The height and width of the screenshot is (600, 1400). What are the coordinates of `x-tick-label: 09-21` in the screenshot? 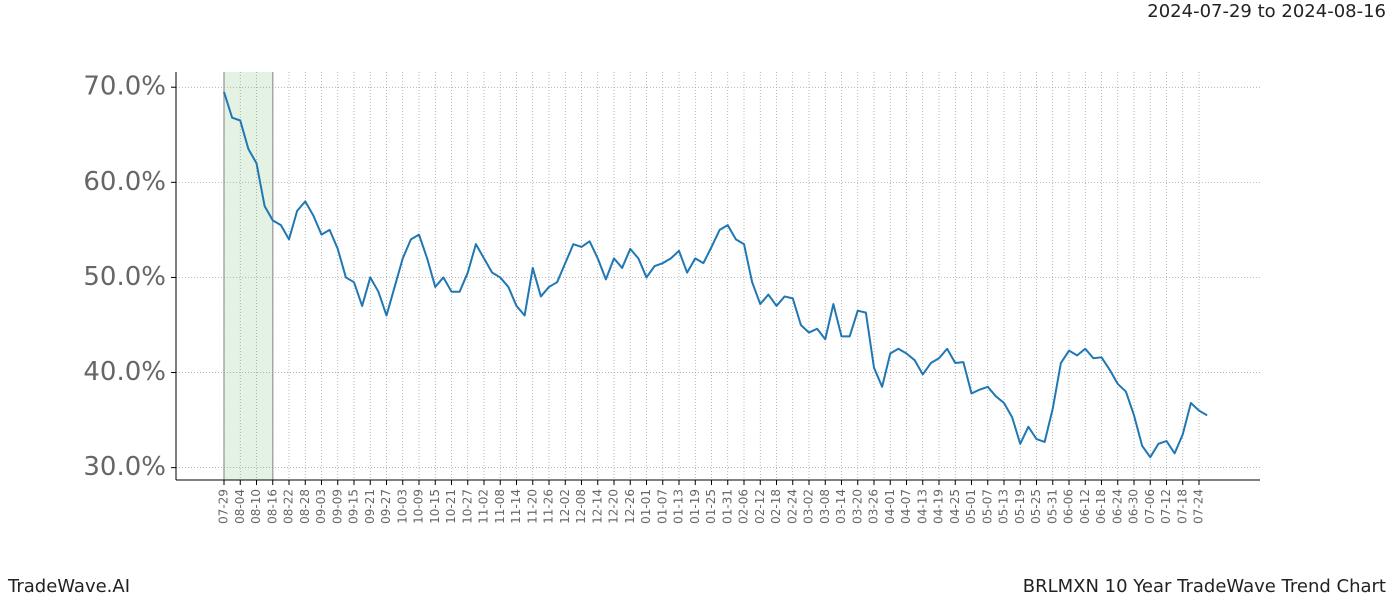 It's located at (370, 506).